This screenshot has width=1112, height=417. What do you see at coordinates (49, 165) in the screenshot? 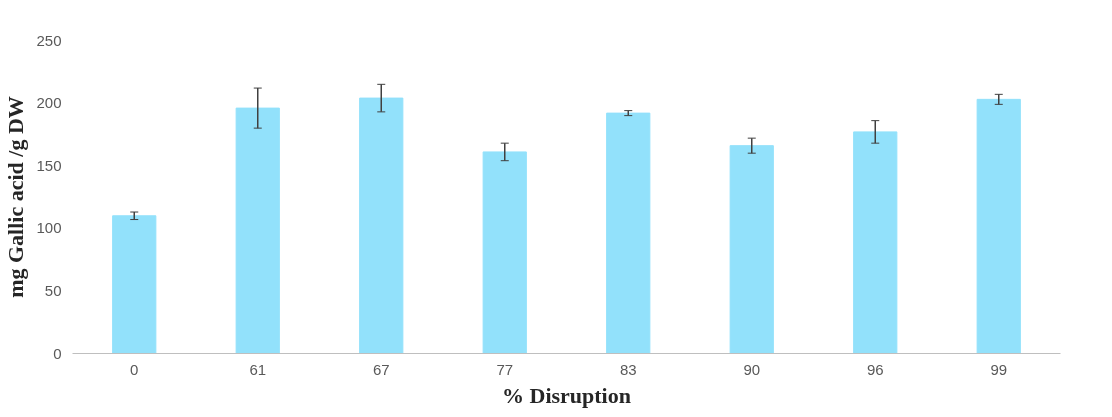
I see `y-tick-label: 150` at bounding box center [49, 165].